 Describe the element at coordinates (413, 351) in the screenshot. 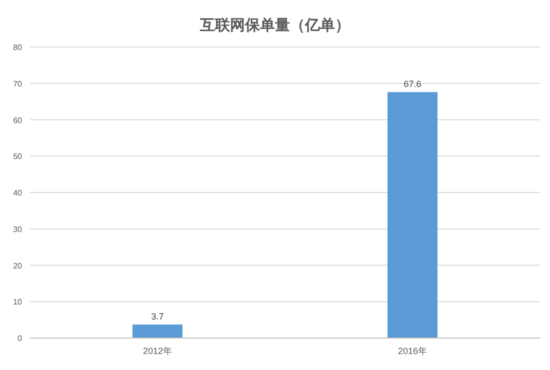

I see `x-tick-label: 2016年` at that location.